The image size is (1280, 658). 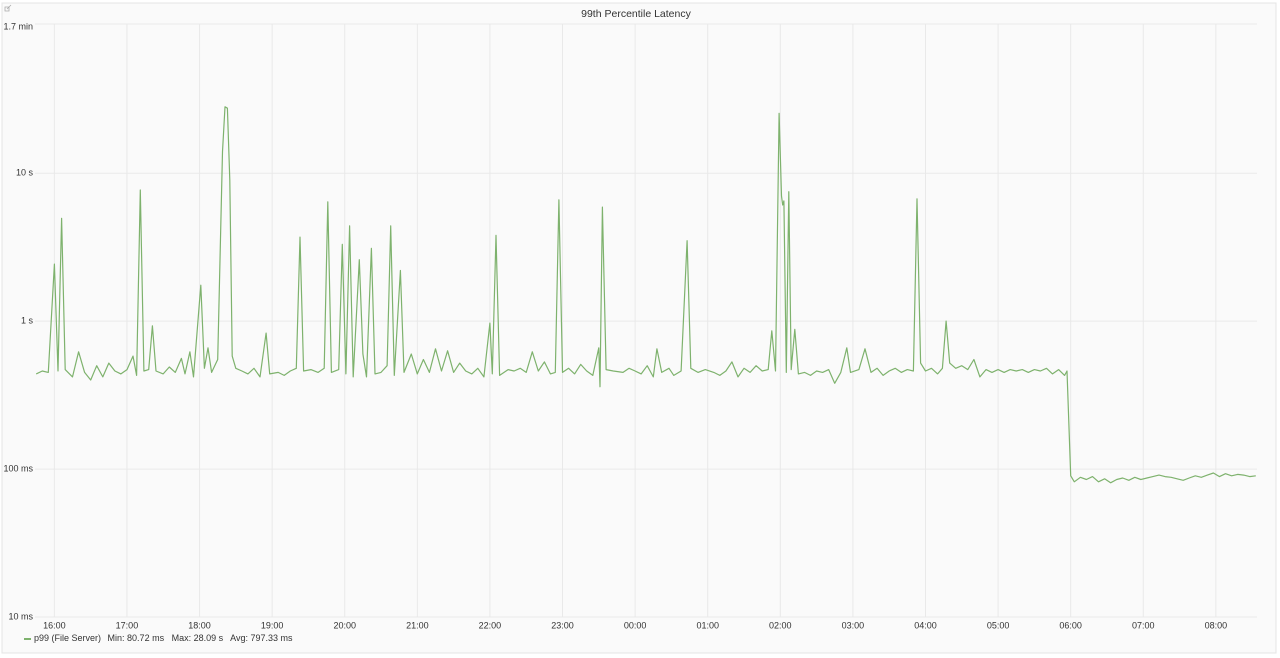 What do you see at coordinates (18, 468) in the screenshot?
I see `y-tick-label: 100 ms` at bounding box center [18, 468].